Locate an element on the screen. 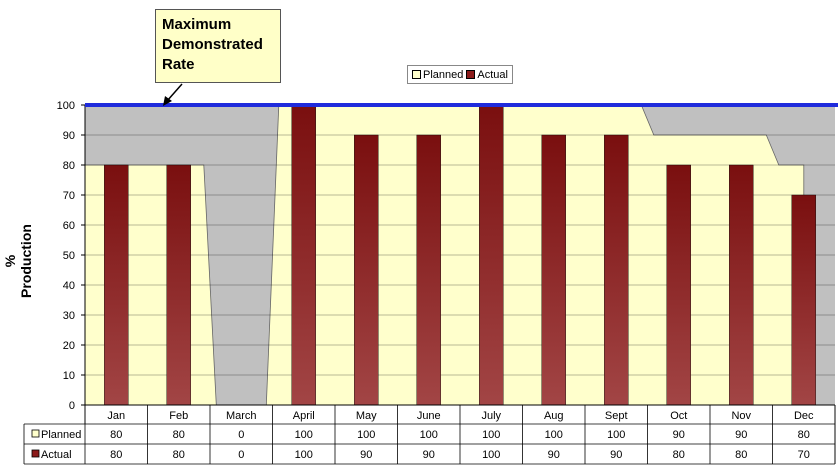 Image resolution: width=839 pixels, height=467 pixels. legend-item-planned: Planned is located at coordinates (437, 75).